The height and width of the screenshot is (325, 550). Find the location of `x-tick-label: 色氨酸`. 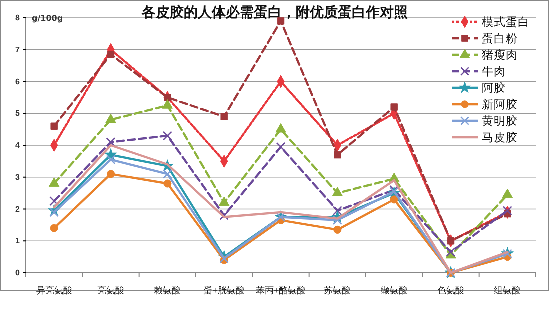

x-tick-label: 色氨酸 is located at coordinates (451, 290).